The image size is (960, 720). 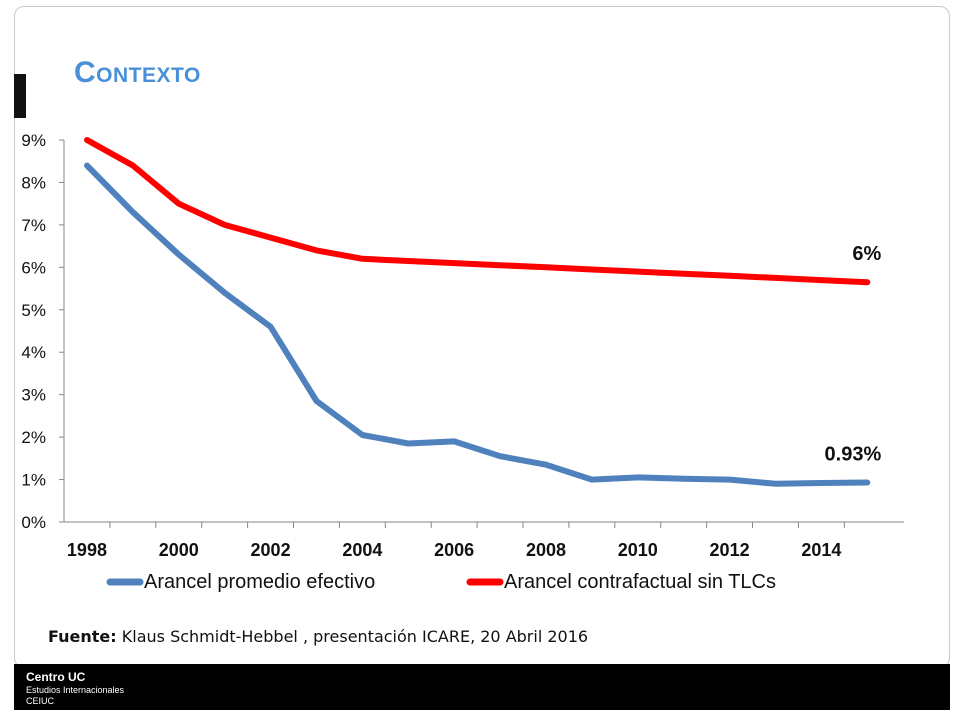 What do you see at coordinates (33, 225) in the screenshot?
I see `y-tick-label: 7%` at bounding box center [33, 225].